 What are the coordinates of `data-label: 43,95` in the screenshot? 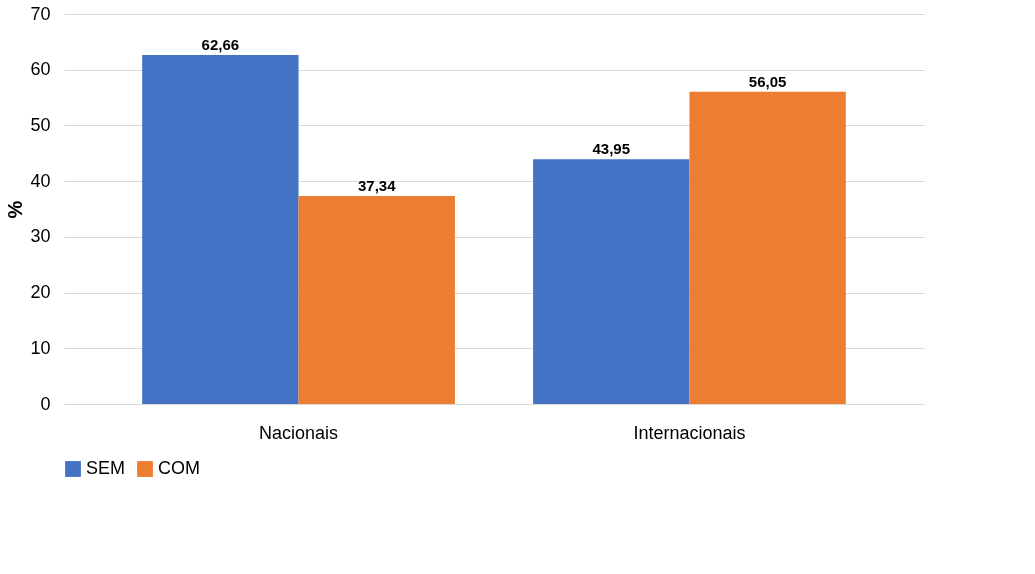 It's located at (611, 149).